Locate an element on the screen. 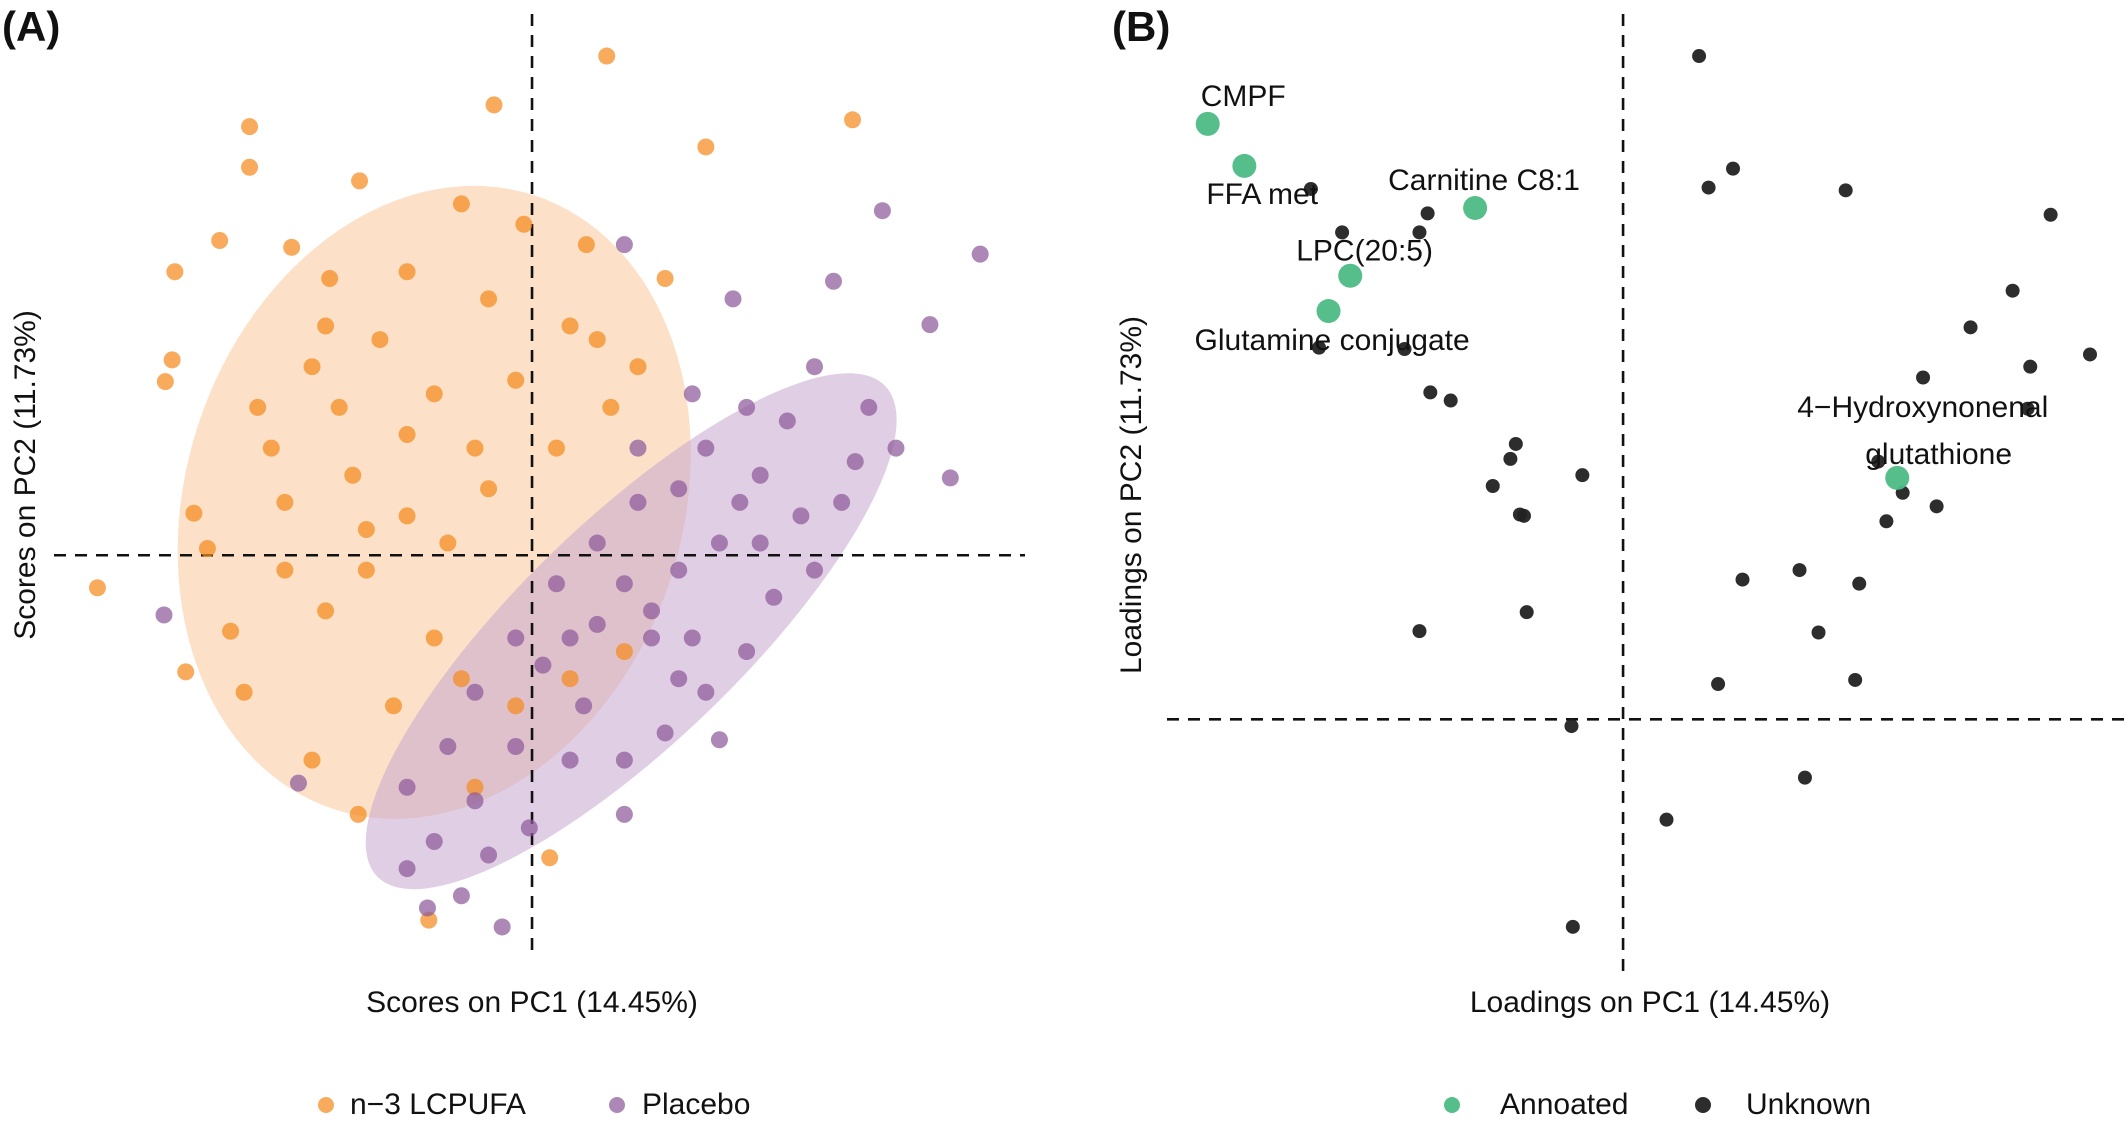  panel-label: (A) is located at coordinates (31, 26).